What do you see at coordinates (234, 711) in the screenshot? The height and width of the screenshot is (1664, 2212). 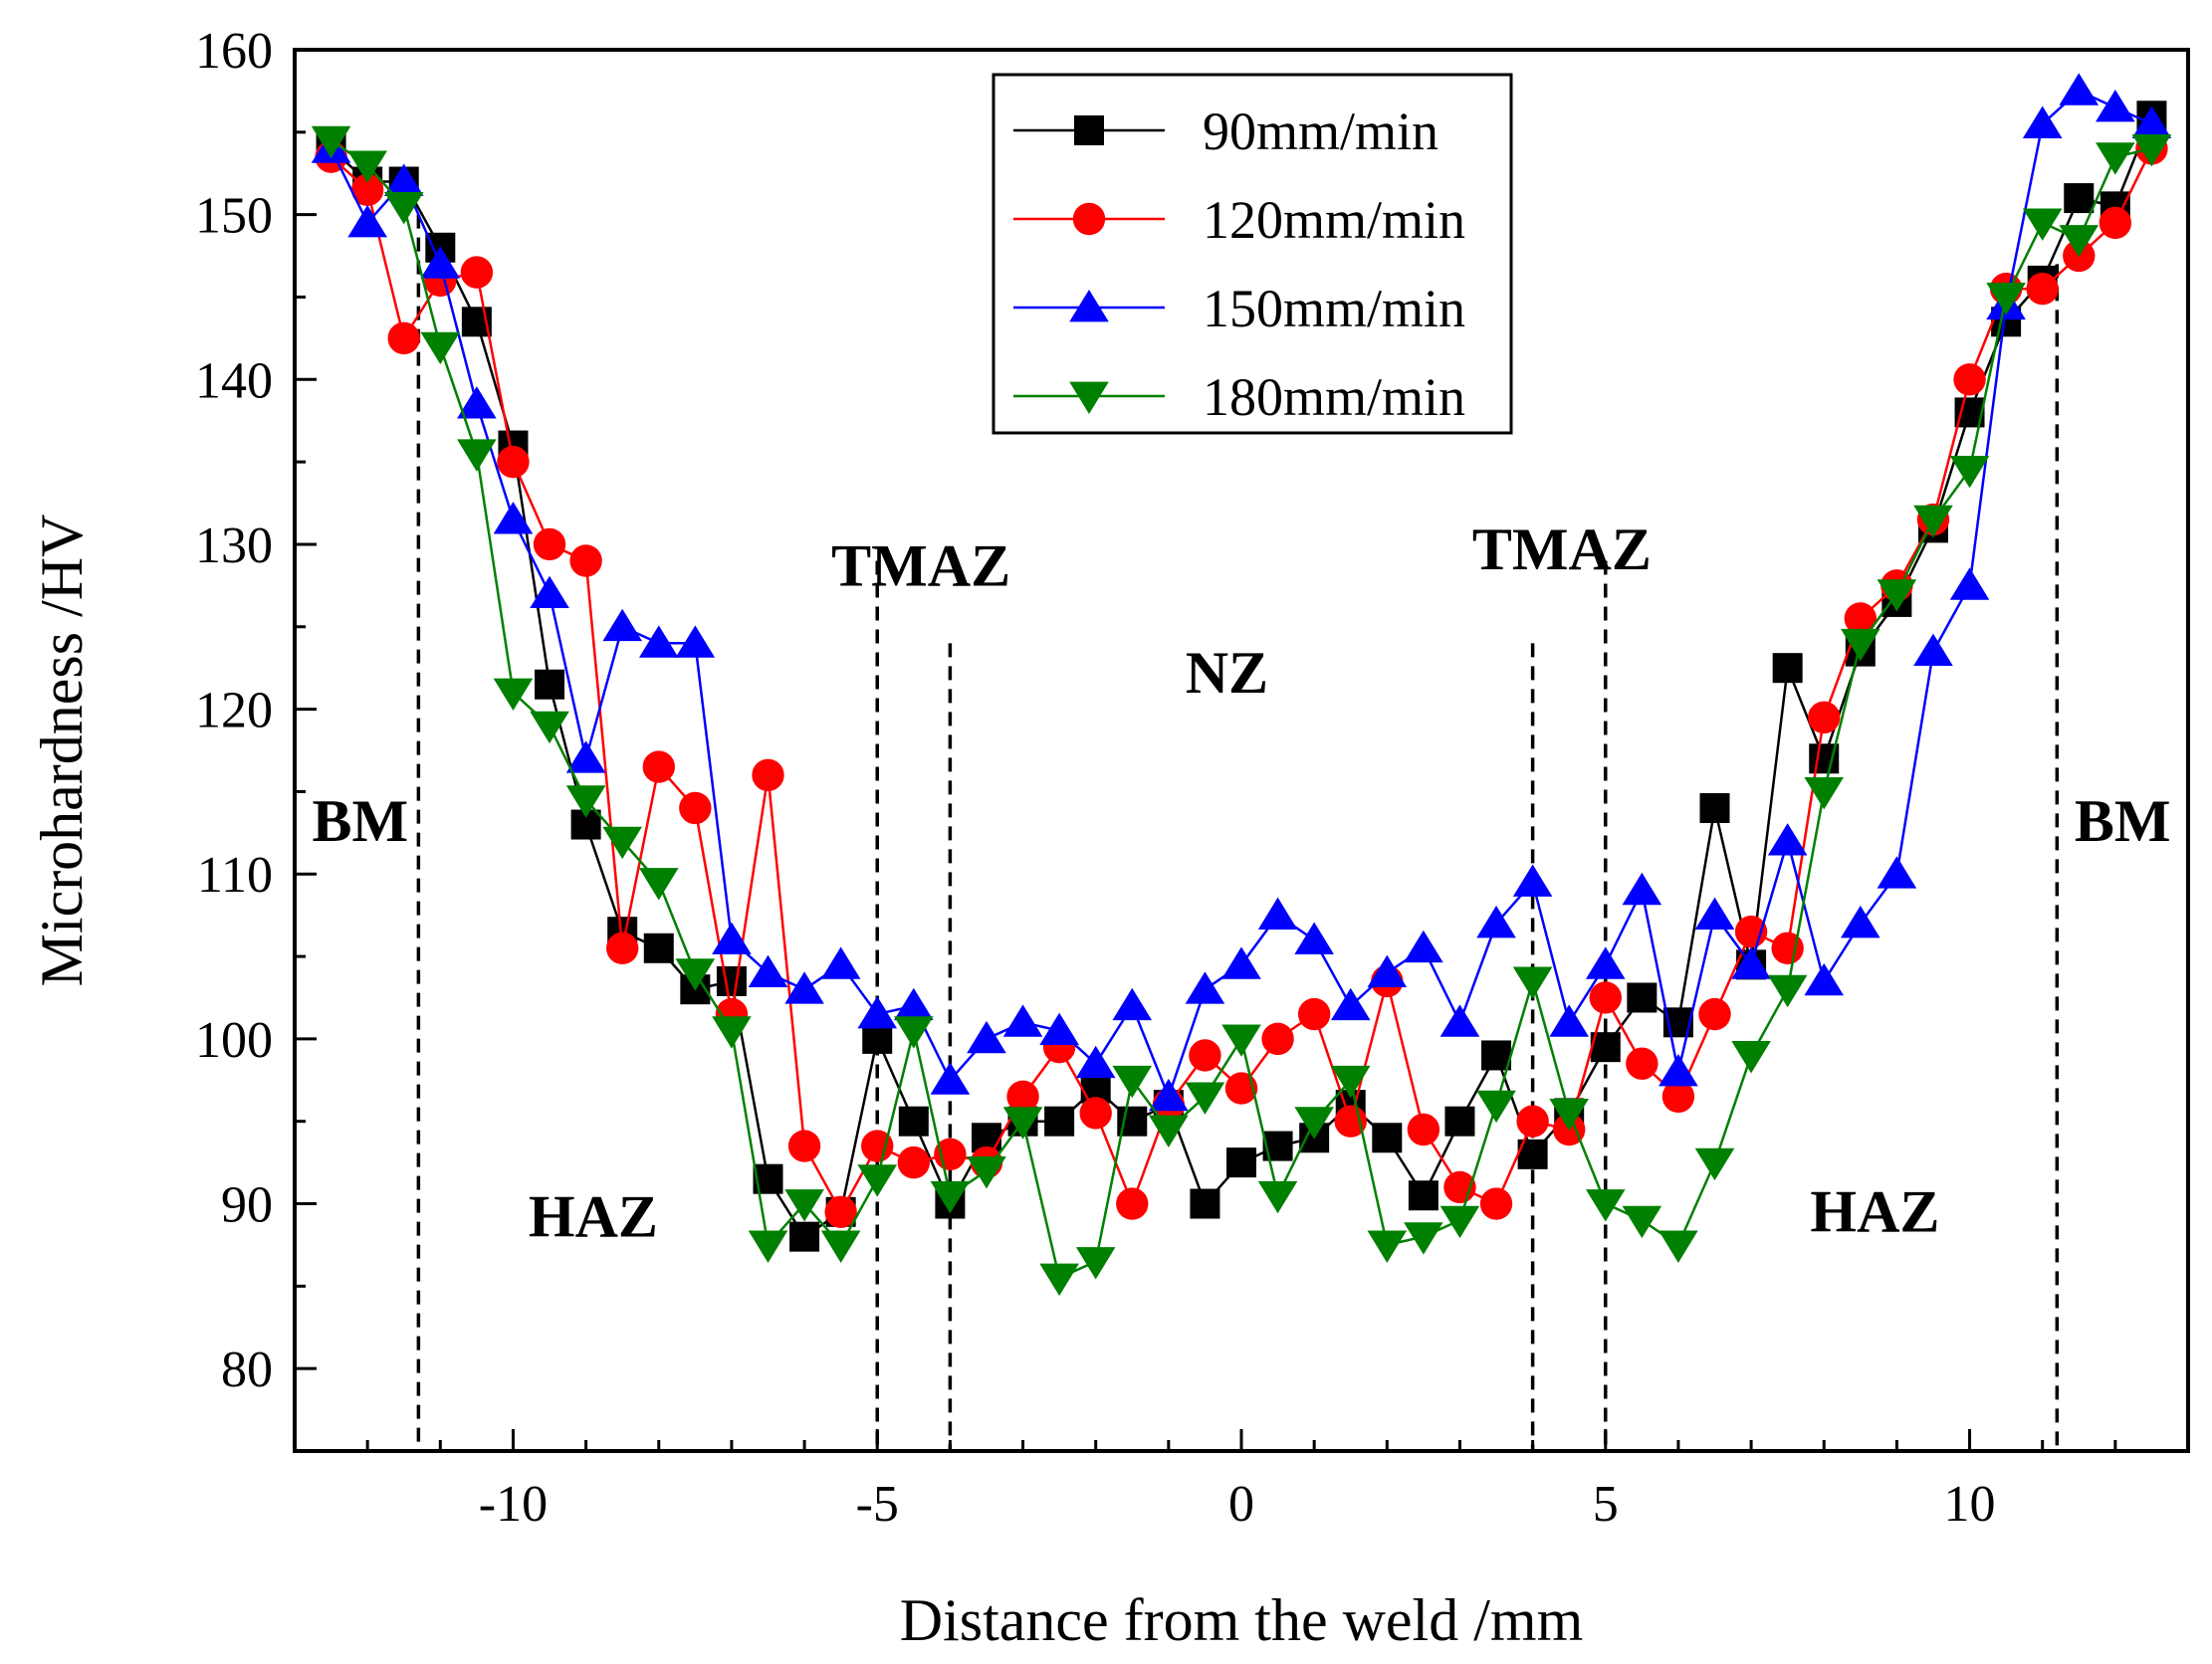 I see `y-tick-label: 120` at bounding box center [234, 711].